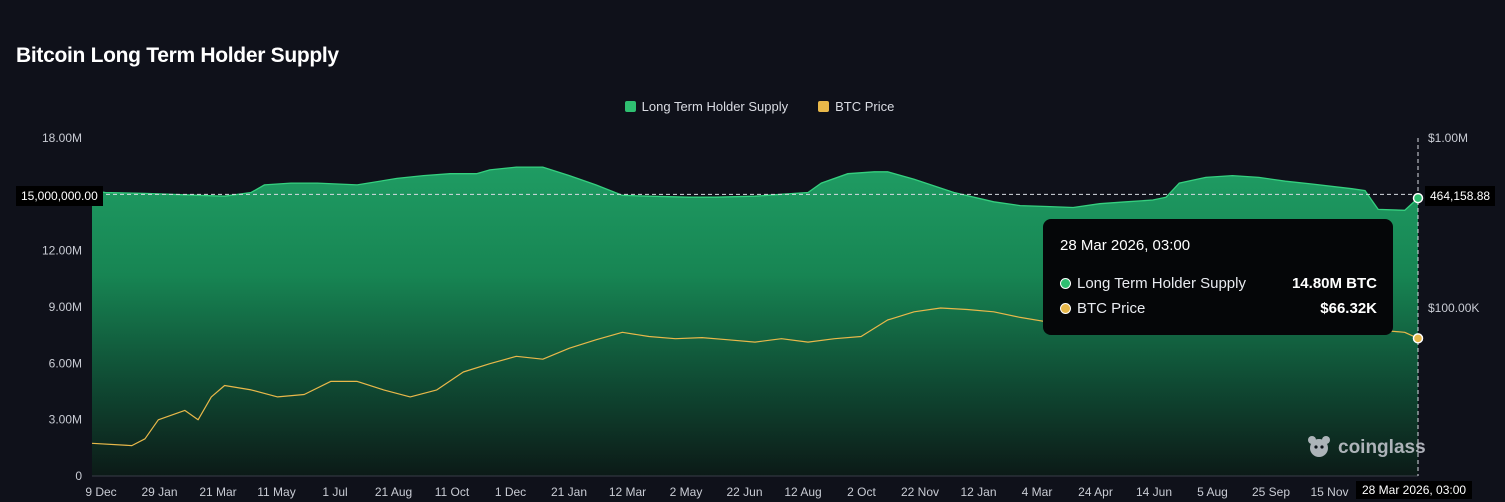 The image size is (1505, 502). I want to click on x-axis-tick-label: 2 Oct, so click(861, 492).